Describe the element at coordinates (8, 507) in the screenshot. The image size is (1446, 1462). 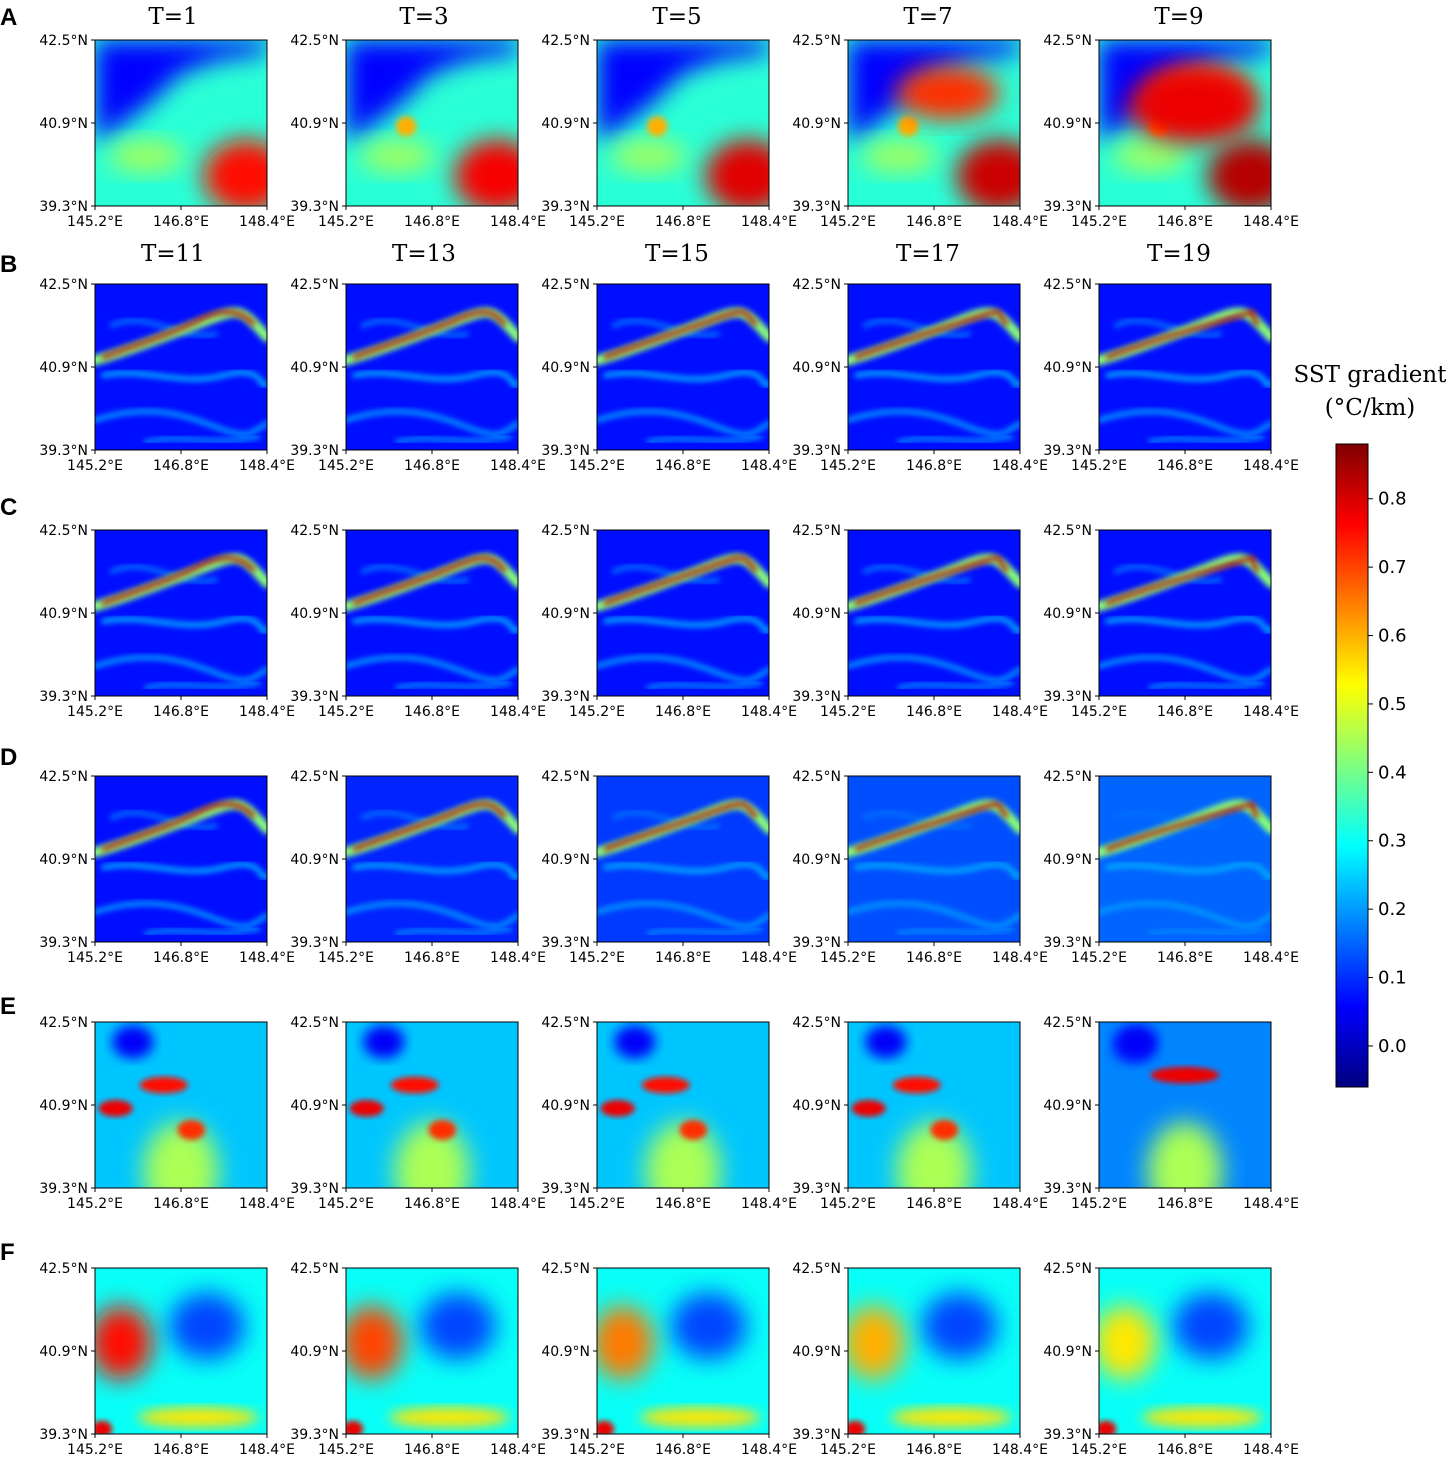
I see `row-label-C: C` at that location.